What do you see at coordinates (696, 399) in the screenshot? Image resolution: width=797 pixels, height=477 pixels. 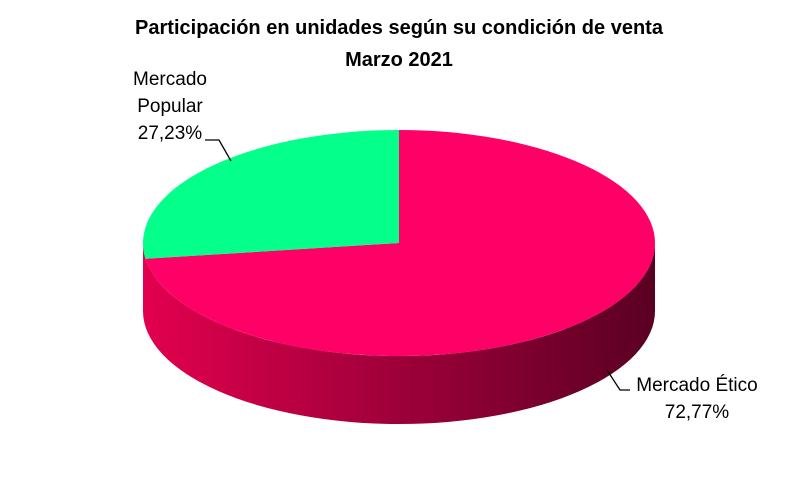 I see `data-label-mercado-etico: Mercado Ético 72,77%` at bounding box center [696, 399].